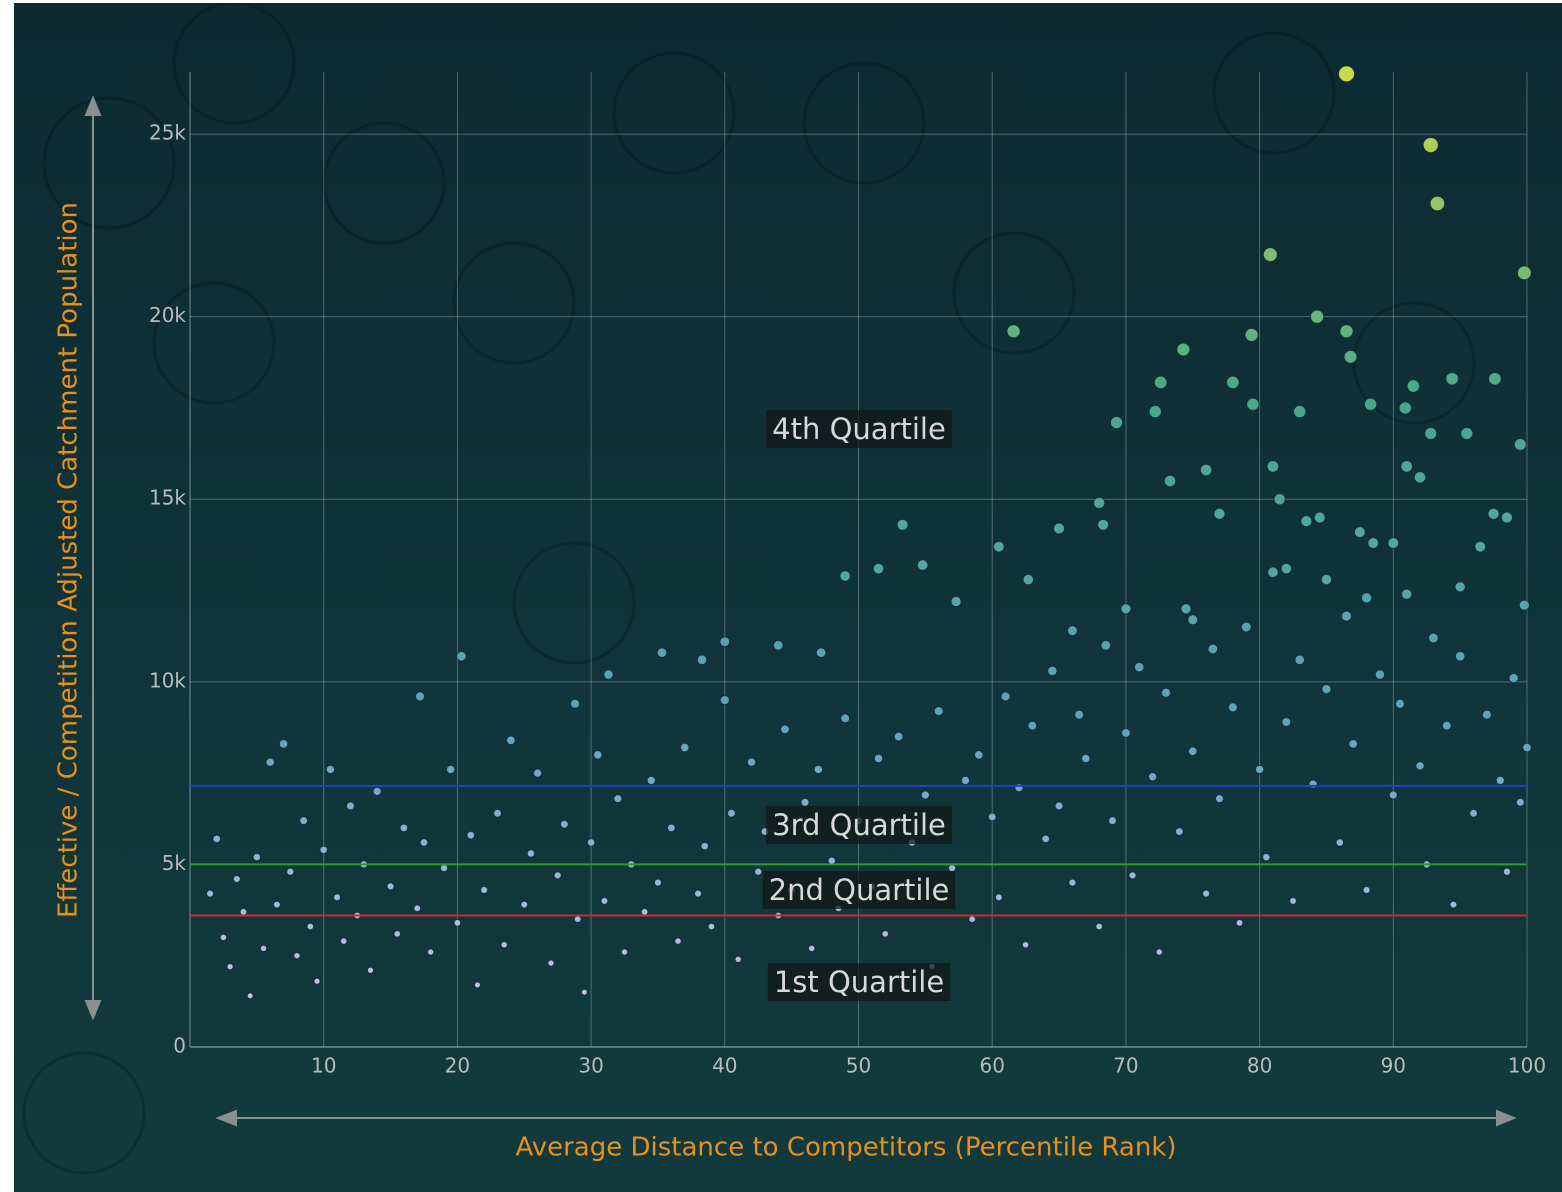 Image resolution: width=1562 pixels, height=1192 pixels. What do you see at coordinates (167, 498) in the screenshot?
I see `y-tick-label: 15k` at bounding box center [167, 498].